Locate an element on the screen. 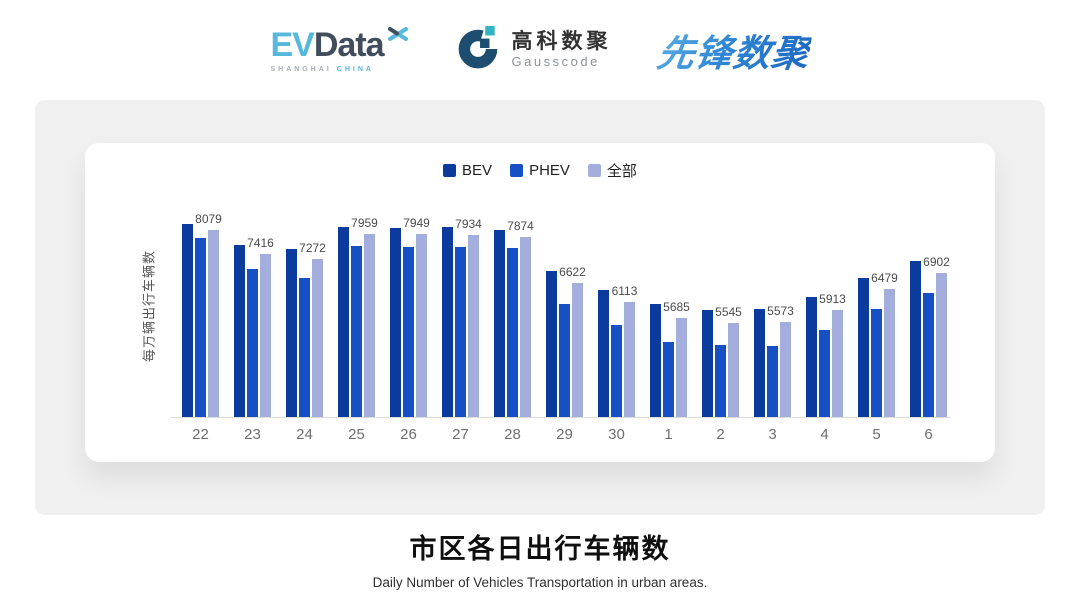 This screenshot has width=1080, height=608. evdata-logo: EV Data SHANGHAI CHINA is located at coordinates (339, 49).